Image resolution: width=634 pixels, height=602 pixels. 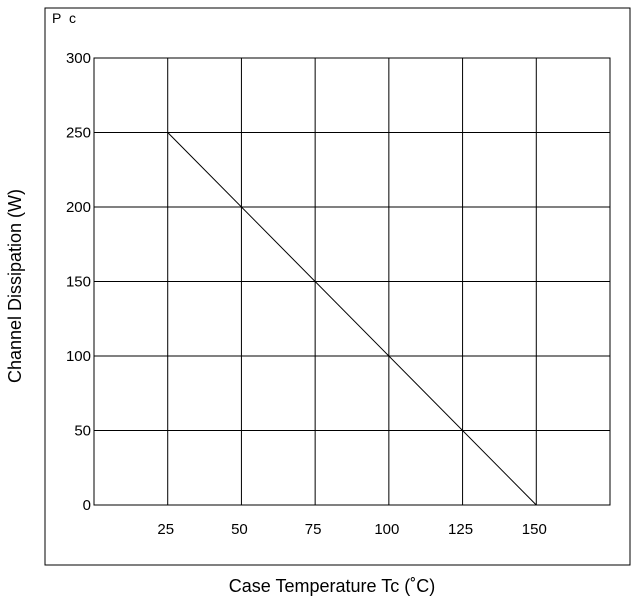 What do you see at coordinates (82, 431) in the screenshot?
I see `y-tick-label: 50` at bounding box center [82, 431].